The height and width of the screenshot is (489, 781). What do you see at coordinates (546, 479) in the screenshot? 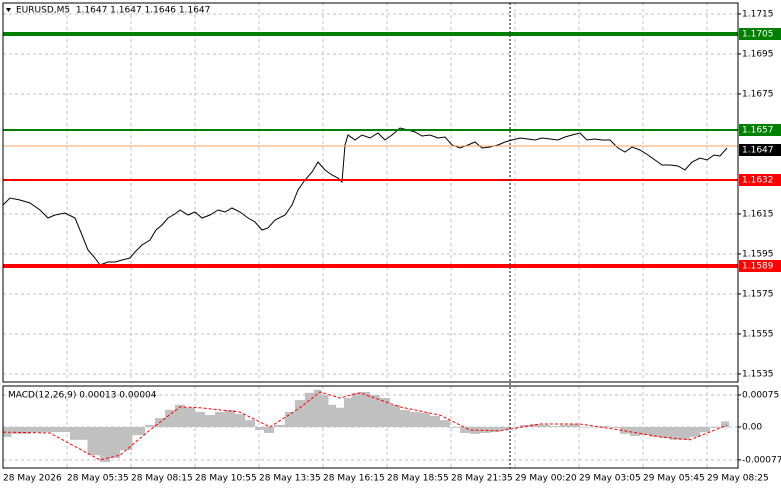
I see `x-tick-label: 29 May 00:20` at bounding box center [546, 479].